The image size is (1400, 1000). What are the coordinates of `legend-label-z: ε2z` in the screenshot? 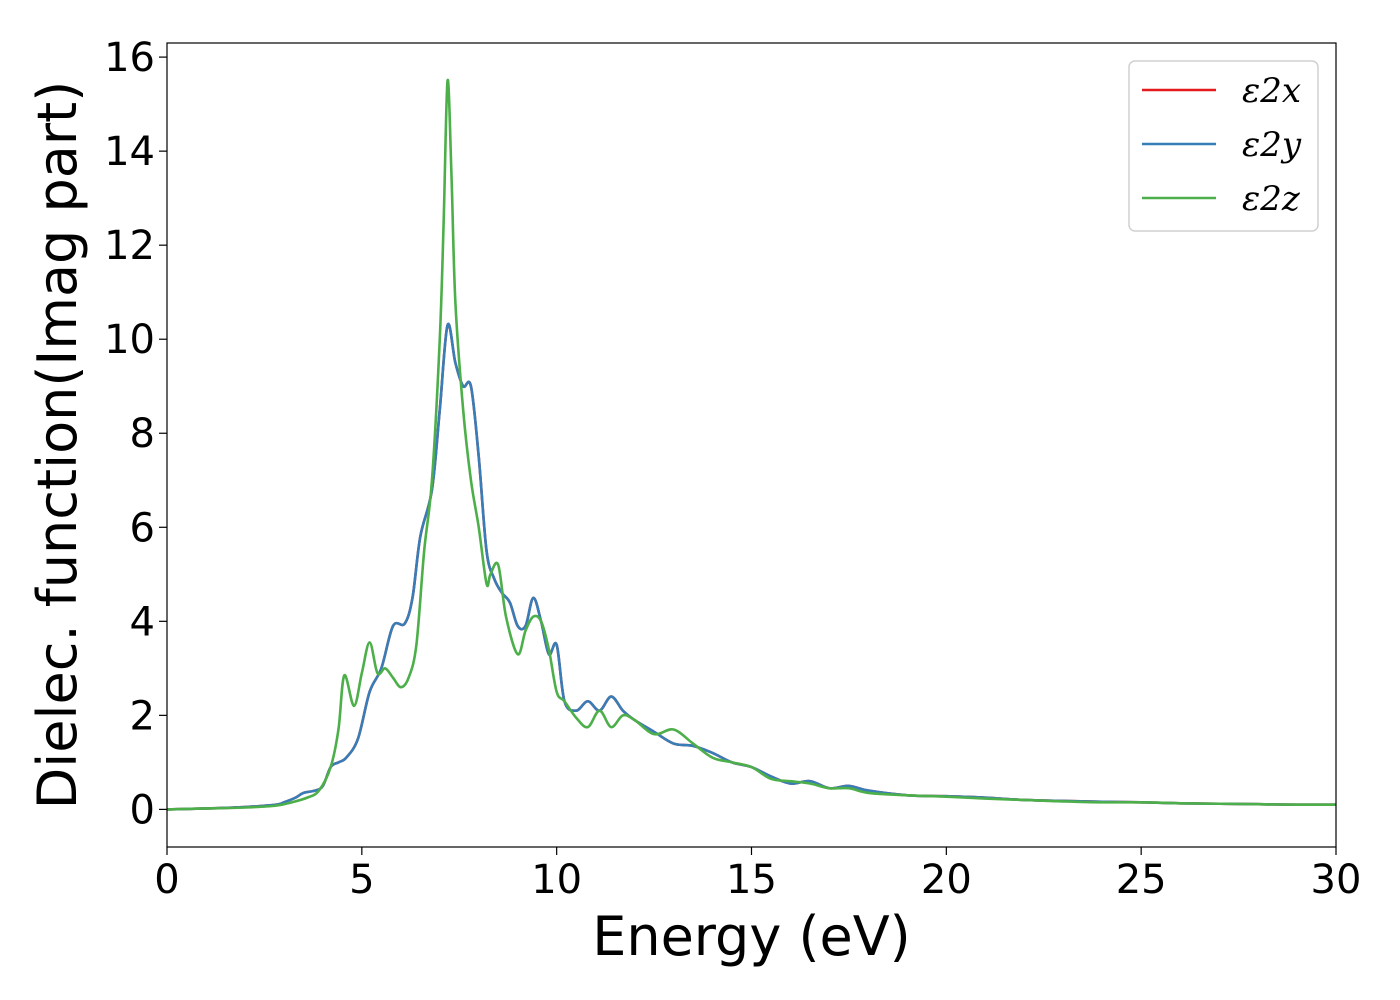 It's located at (1271, 199).